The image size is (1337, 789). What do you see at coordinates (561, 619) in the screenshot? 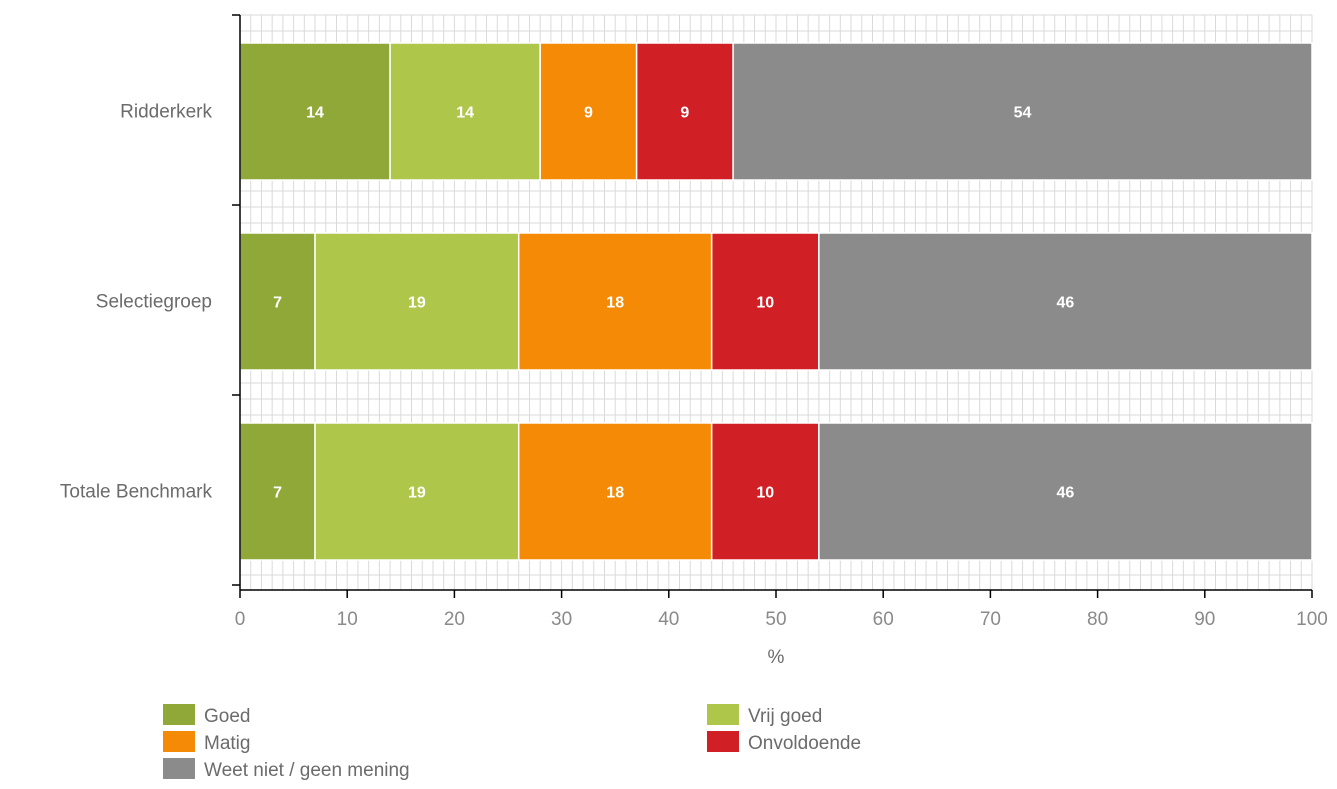
I see `x-tick-label: 30` at bounding box center [561, 619].